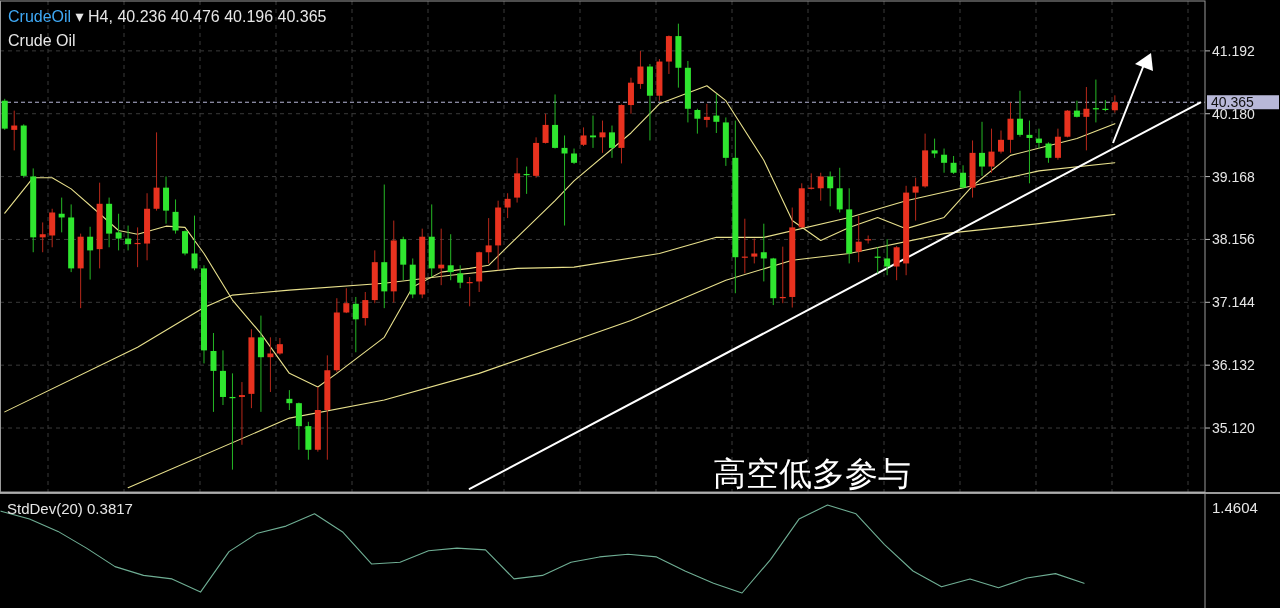  I want to click on text: 1.4604, so click(1235, 507).